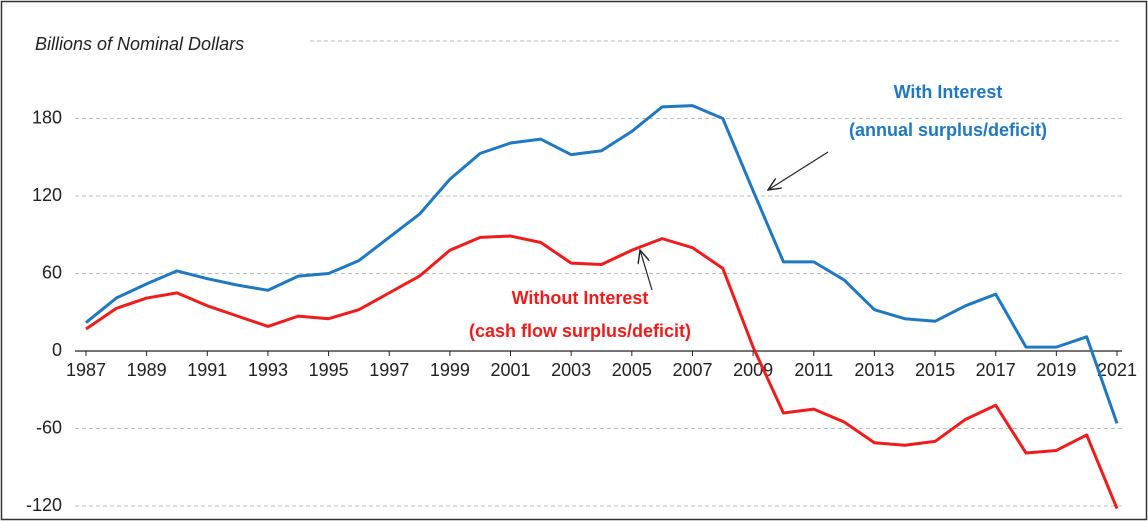 The height and width of the screenshot is (521, 1148). I want to click on y-tick-label: -60, so click(49, 427).